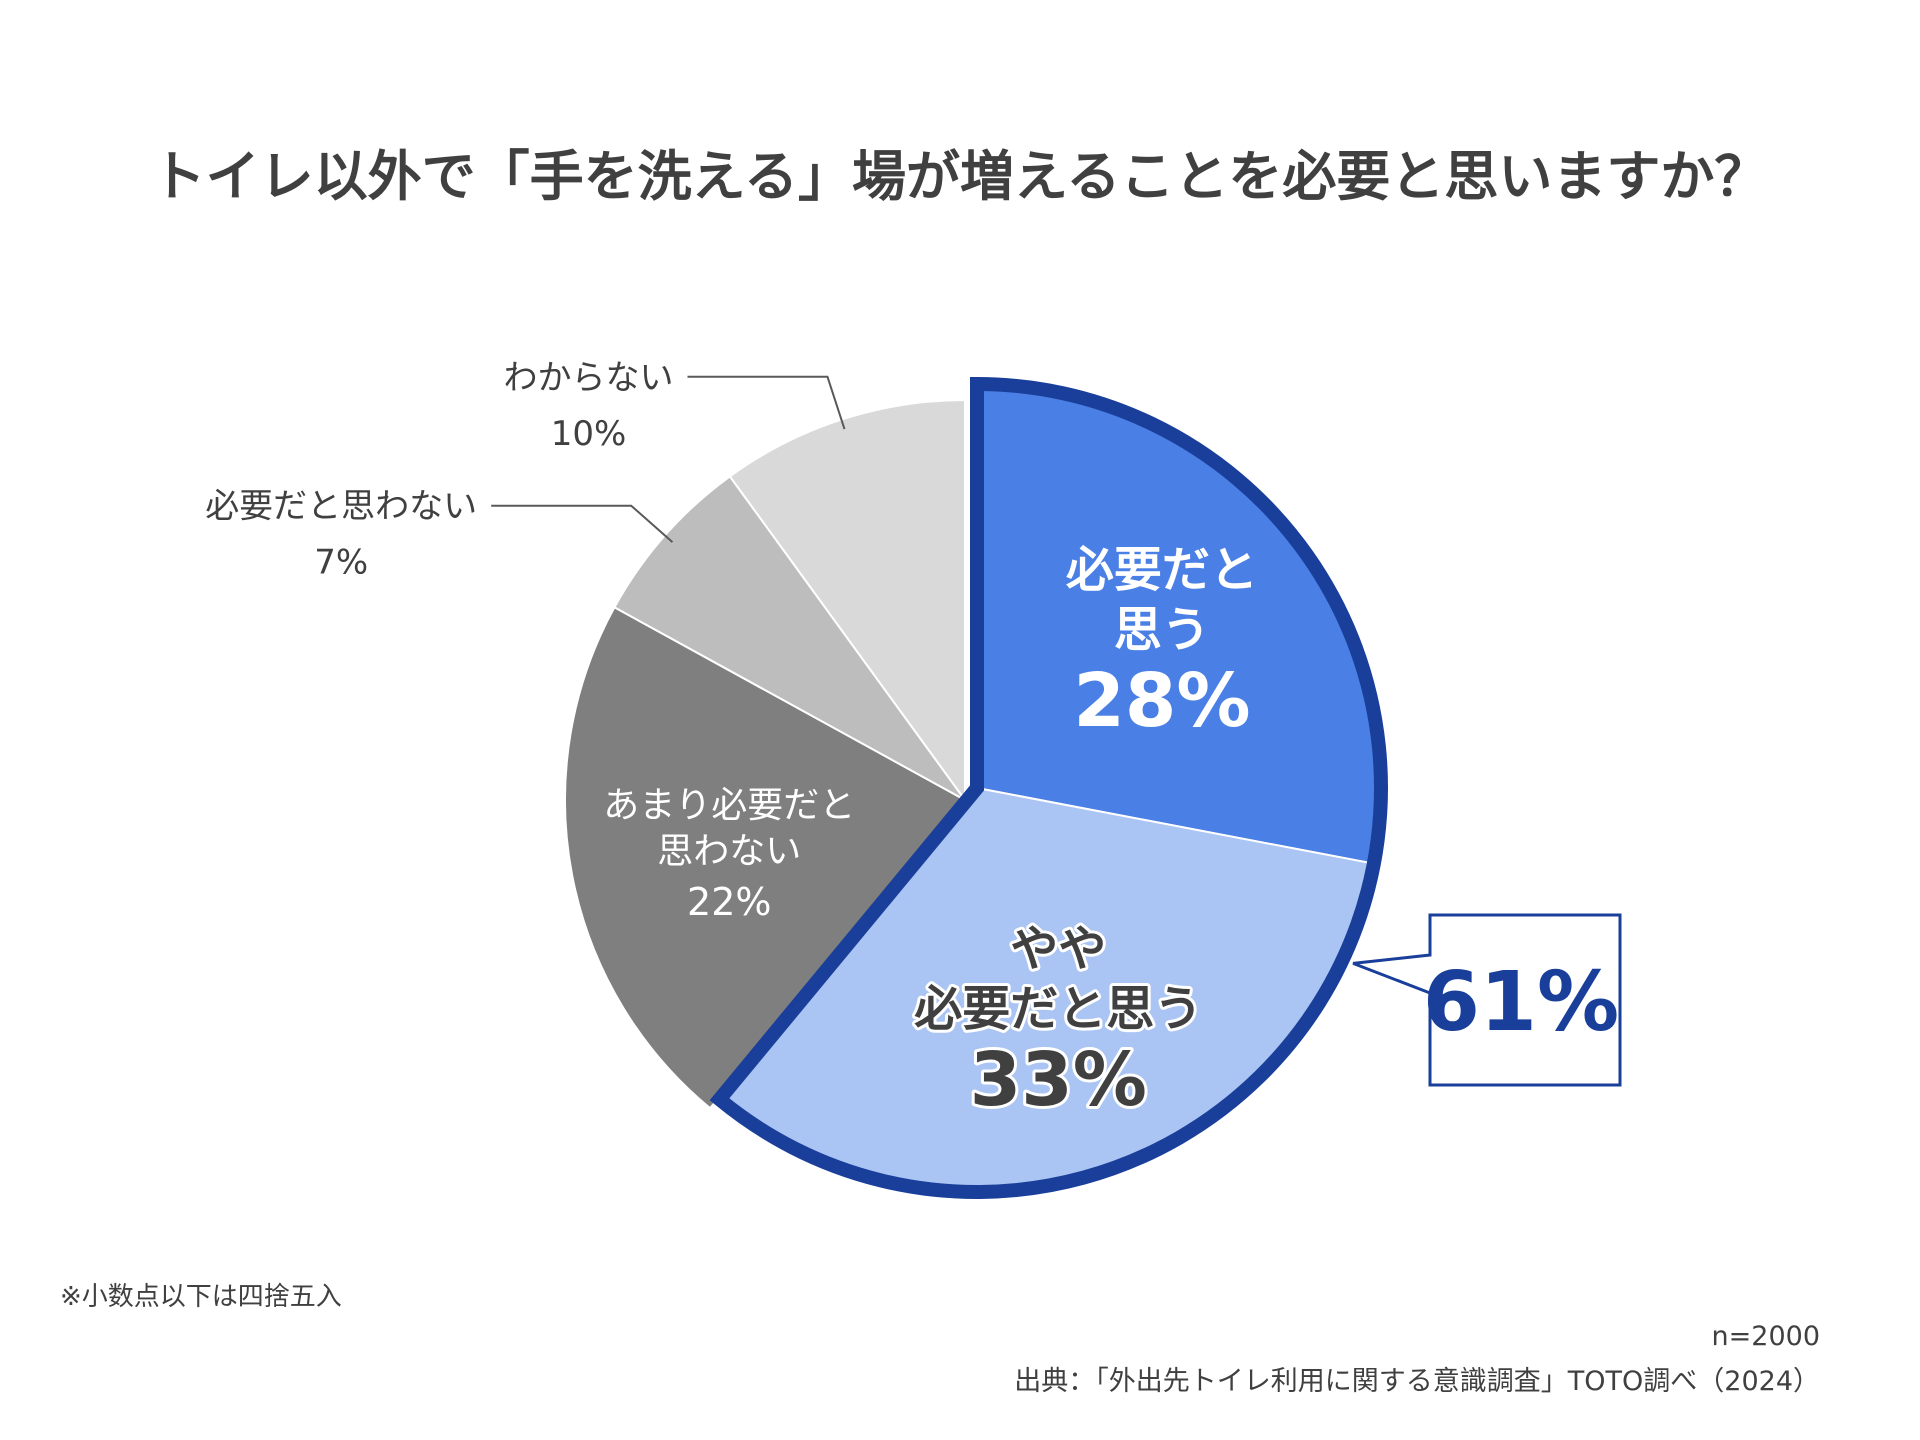  I want to click on highlight-callout: 61%, so click(1487, 1000).